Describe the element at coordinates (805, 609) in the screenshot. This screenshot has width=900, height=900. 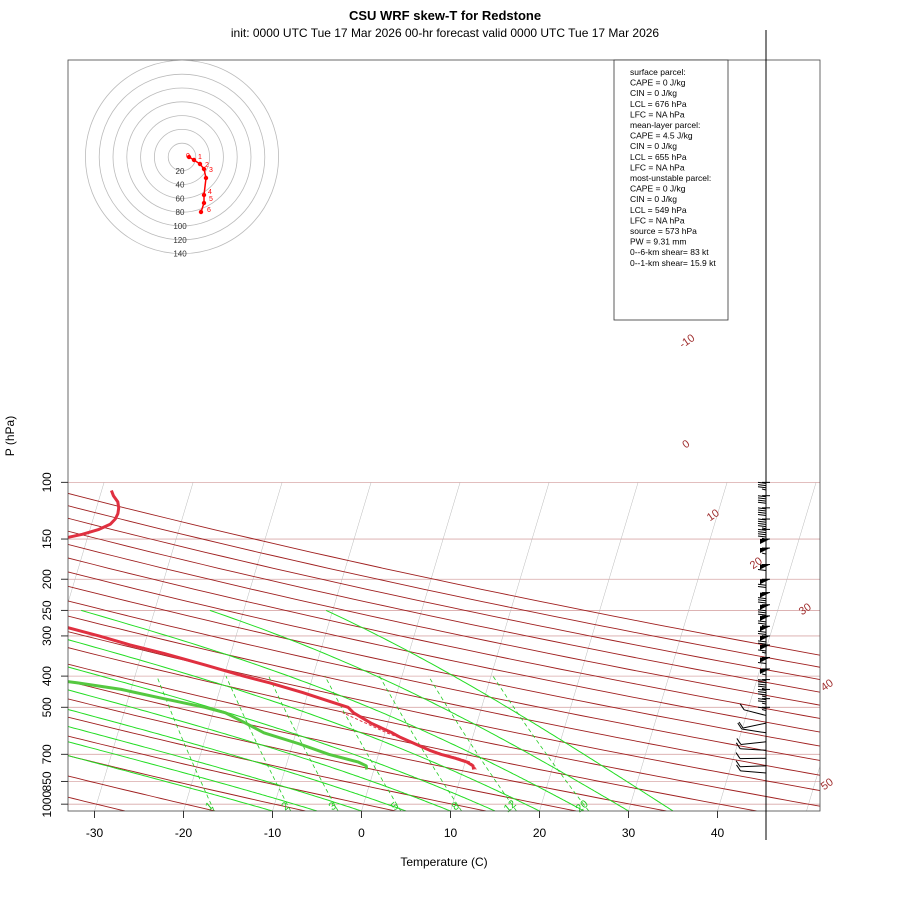
I see `dry-adiabat-label: 30` at that location.